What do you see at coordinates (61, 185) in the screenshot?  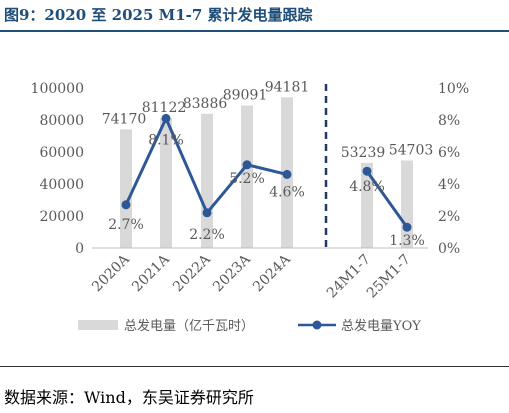 I see `left-tick-label: 40000` at bounding box center [61, 185].